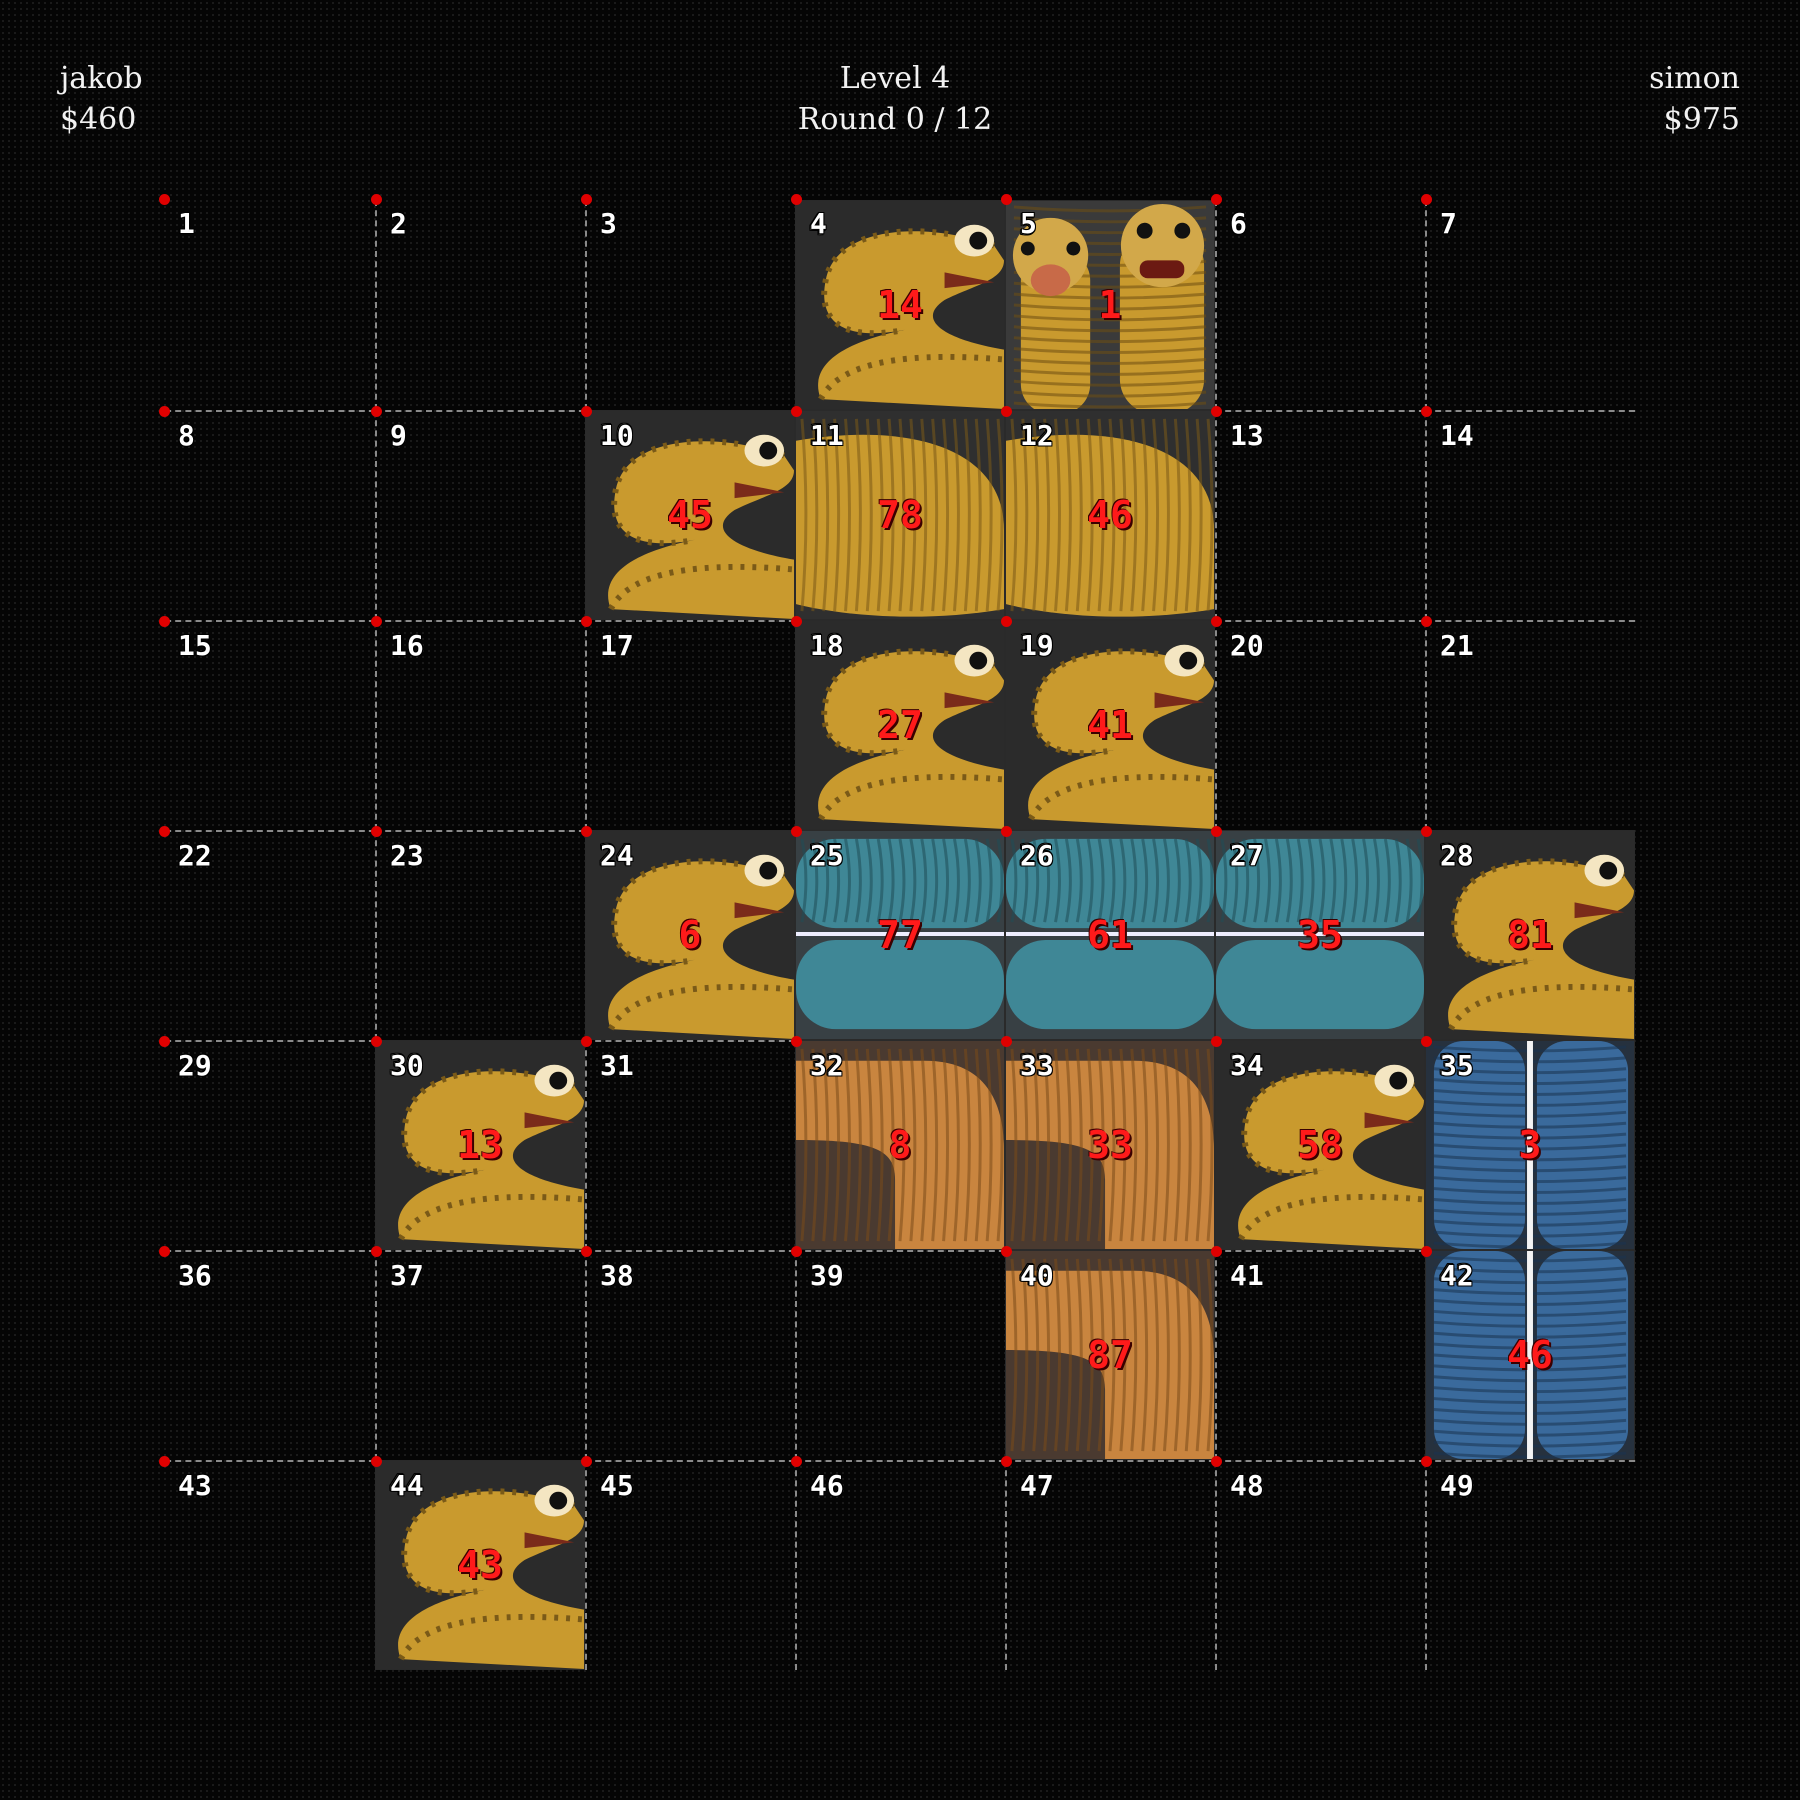  Describe the element at coordinates (1318, 1563) in the screenshot. I see `board-cell-48: 48` at that location.